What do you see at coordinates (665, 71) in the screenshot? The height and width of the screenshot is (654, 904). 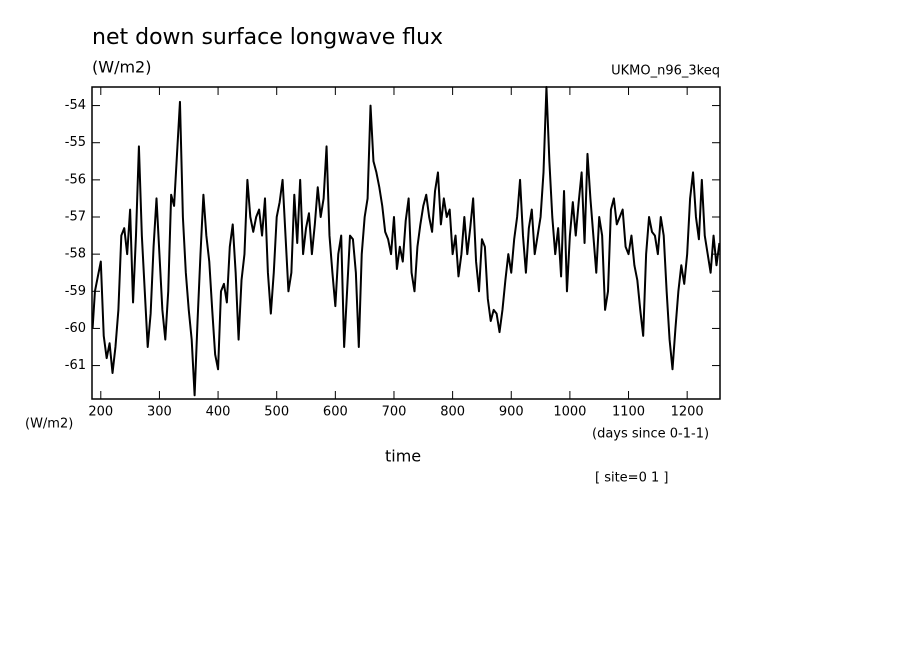 I see `dataset-label: UKMO_n96_3keq` at bounding box center [665, 71].